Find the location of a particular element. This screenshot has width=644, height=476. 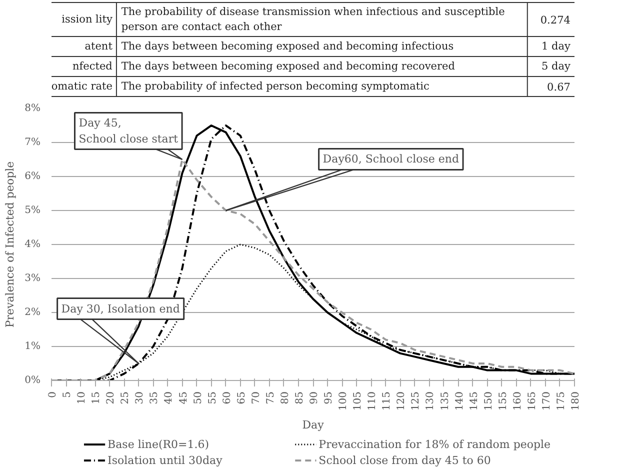

y-tick-label: 5% is located at coordinates (32, 210).